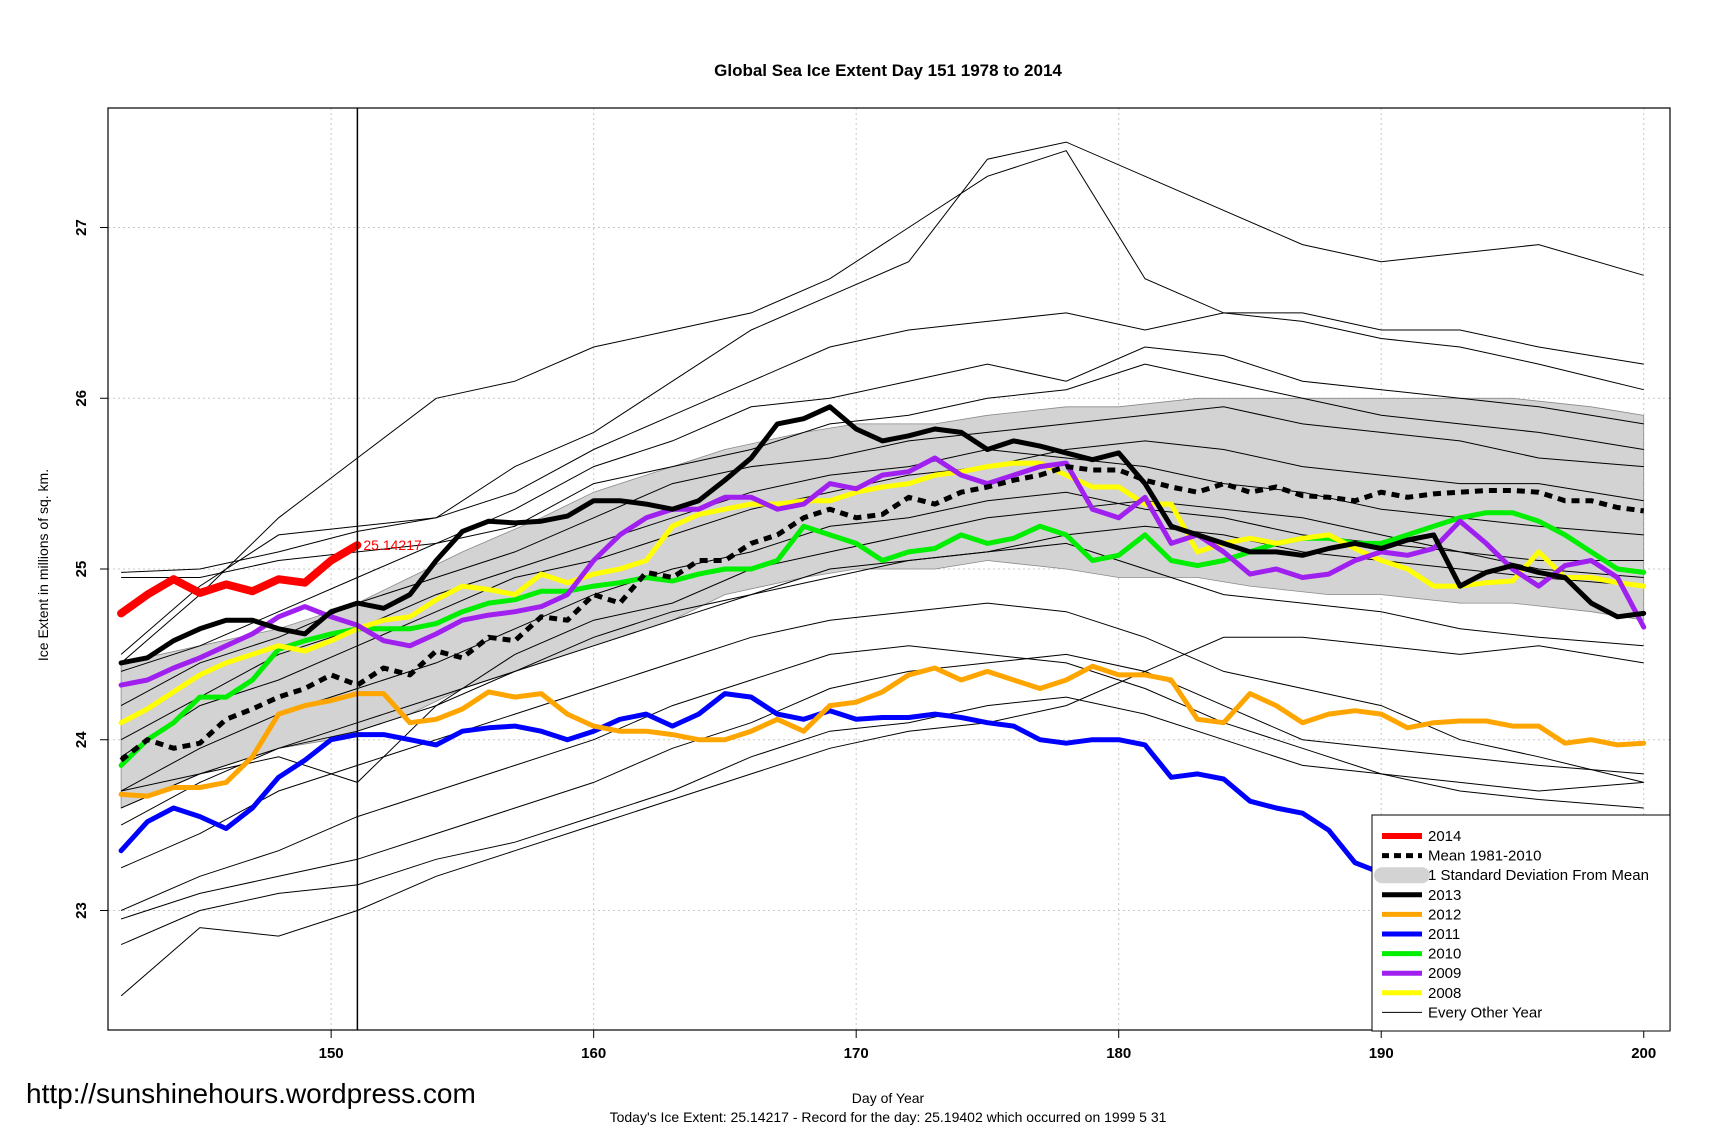 The width and height of the screenshot is (1716, 1143). I want to click on y-tick-label: 24, so click(81, 739).